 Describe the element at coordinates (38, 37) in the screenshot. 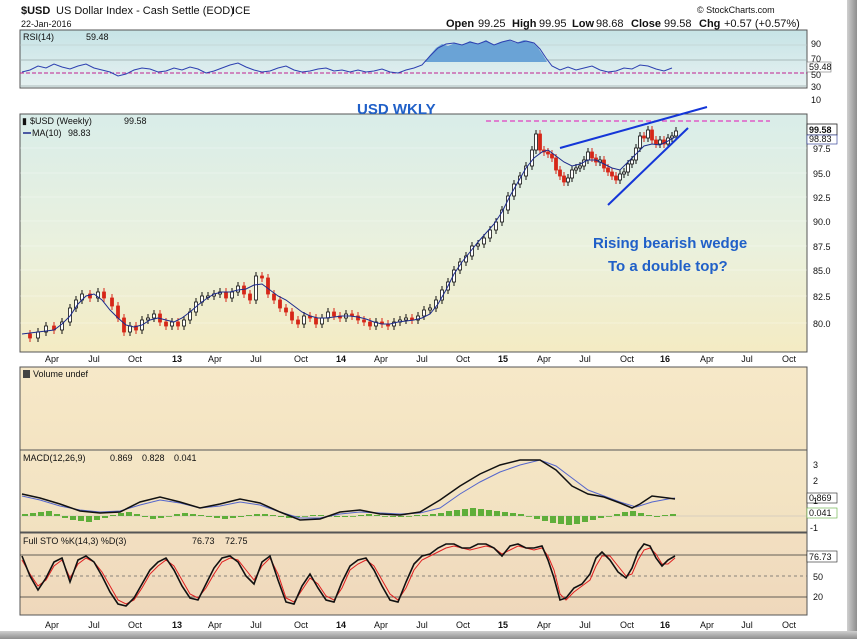

I see `rsi-label: RSI(14)` at that location.